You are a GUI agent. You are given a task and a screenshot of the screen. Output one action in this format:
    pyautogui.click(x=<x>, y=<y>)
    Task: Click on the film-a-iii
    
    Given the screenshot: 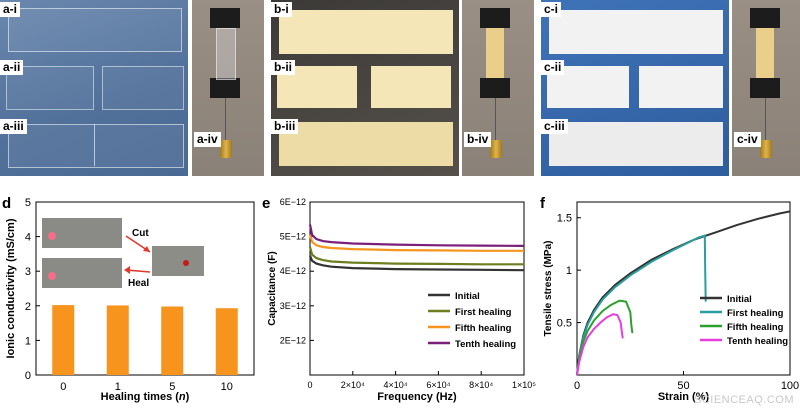 What is the action you would take?
    pyautogui.click(x=96, y=146)
    